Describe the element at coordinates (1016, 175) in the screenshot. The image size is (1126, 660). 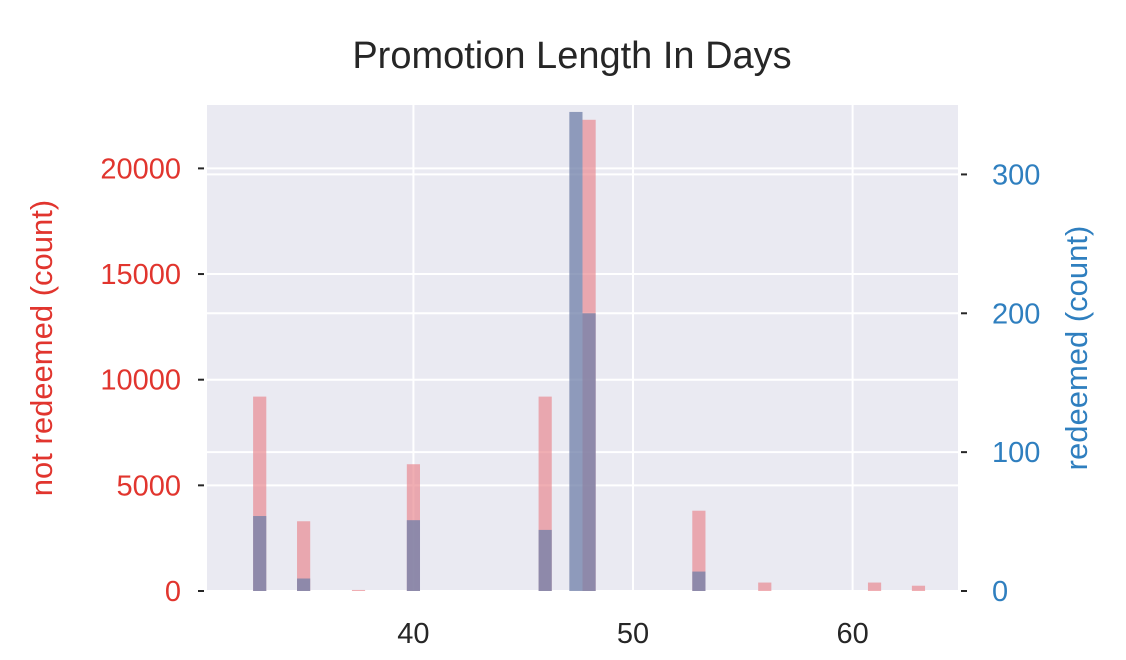
I see `right-tick-label: 300` at that location.